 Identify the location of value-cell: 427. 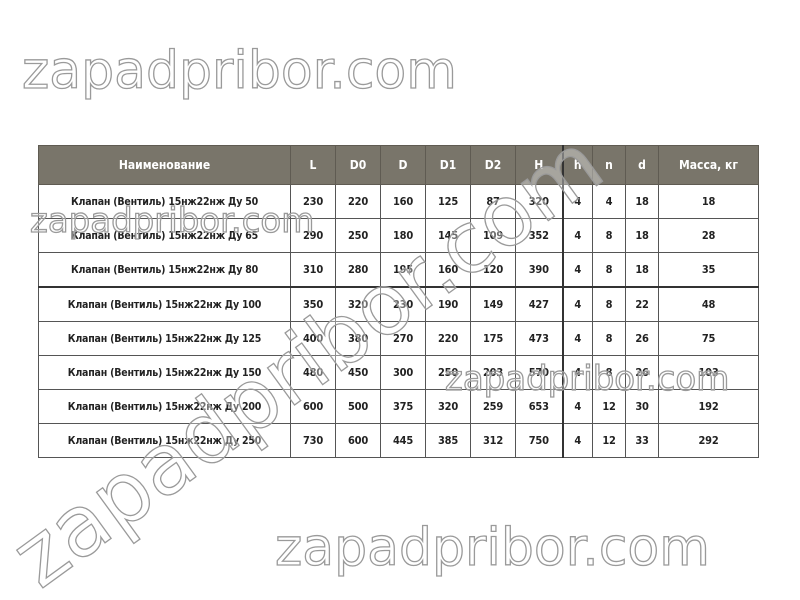
(539, 304).